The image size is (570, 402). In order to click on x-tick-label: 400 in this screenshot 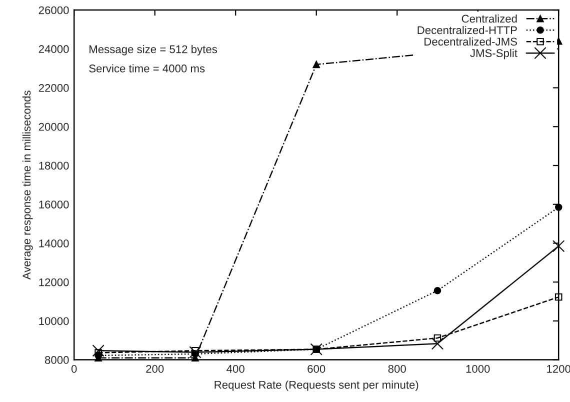, I will do `click(235, 368)`.